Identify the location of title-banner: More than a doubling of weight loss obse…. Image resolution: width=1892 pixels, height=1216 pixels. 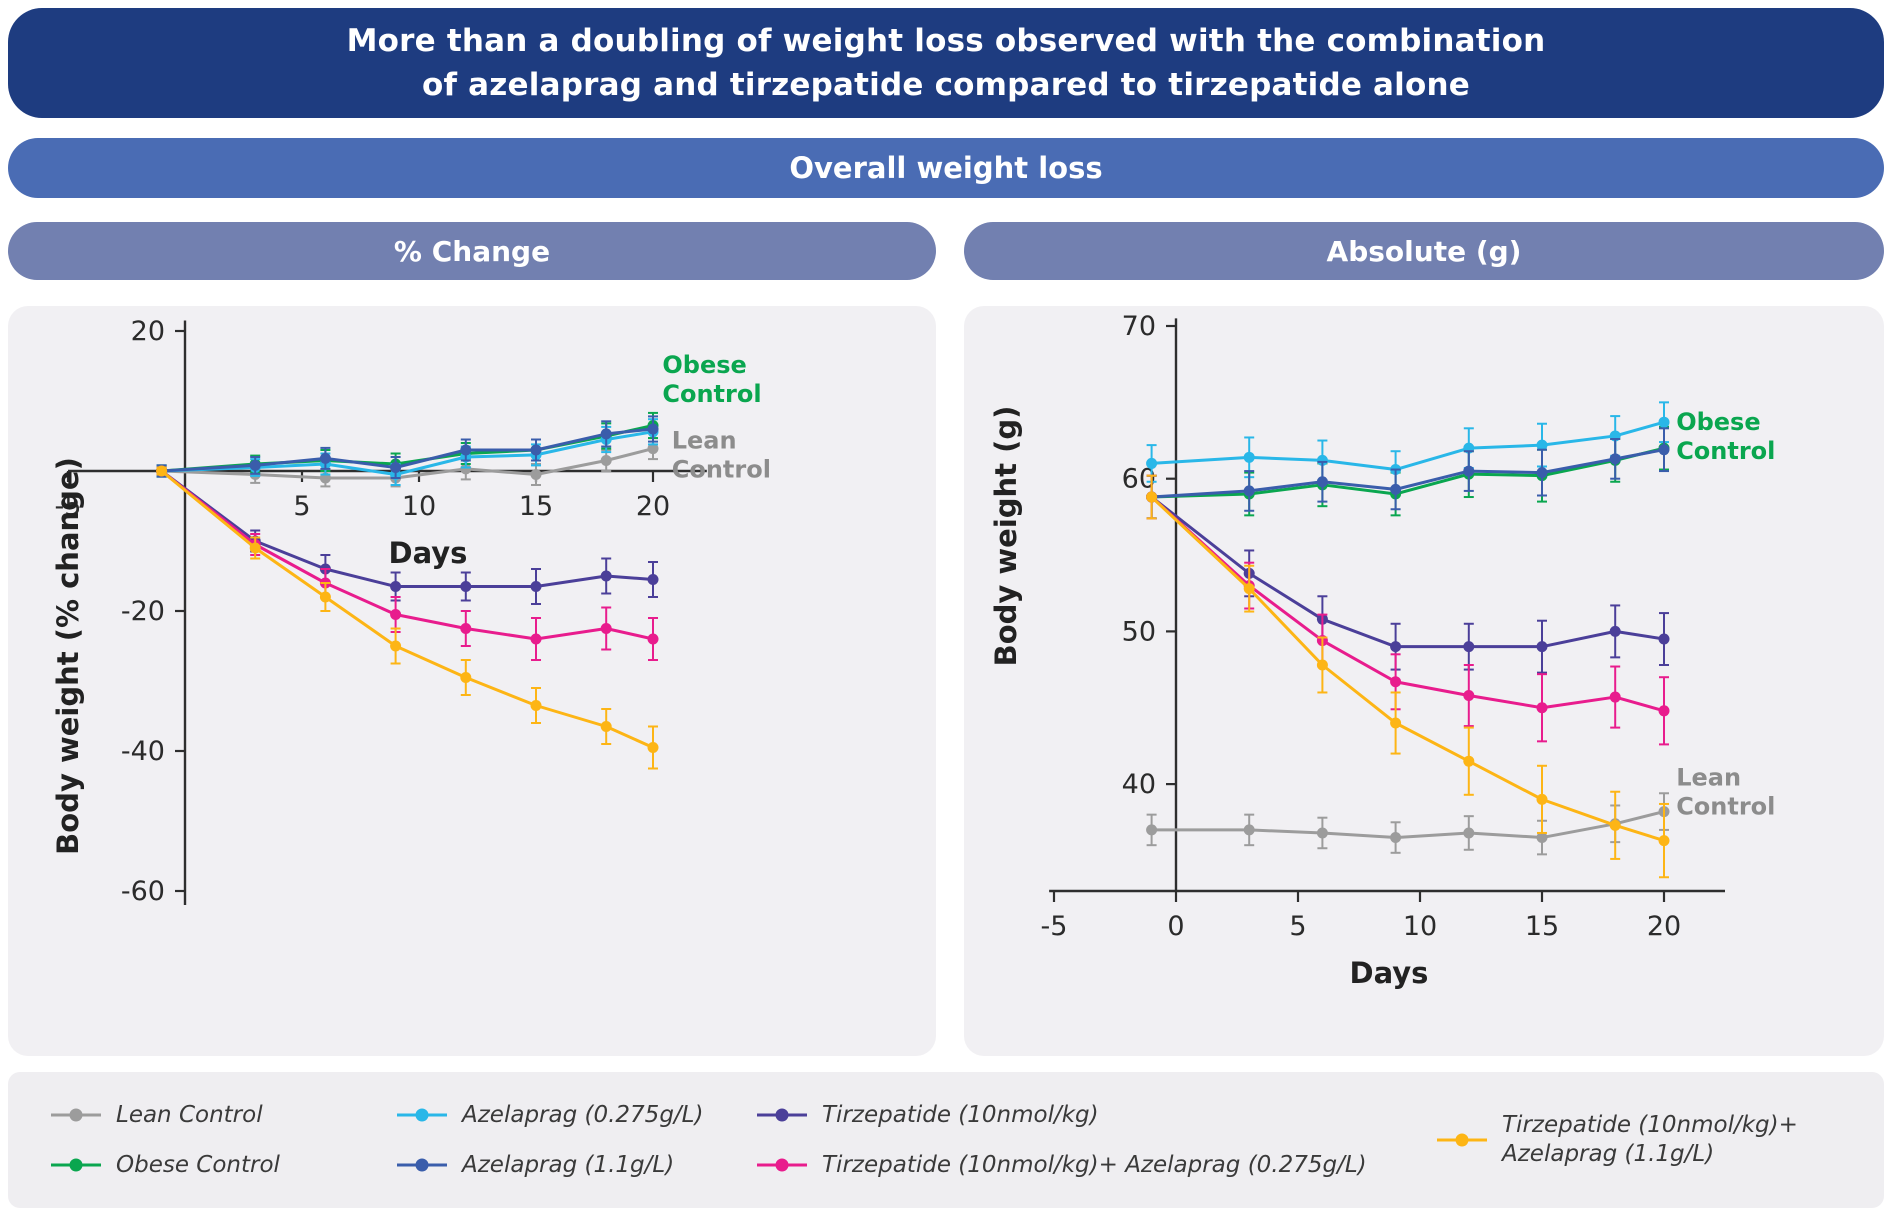
(946, 63).